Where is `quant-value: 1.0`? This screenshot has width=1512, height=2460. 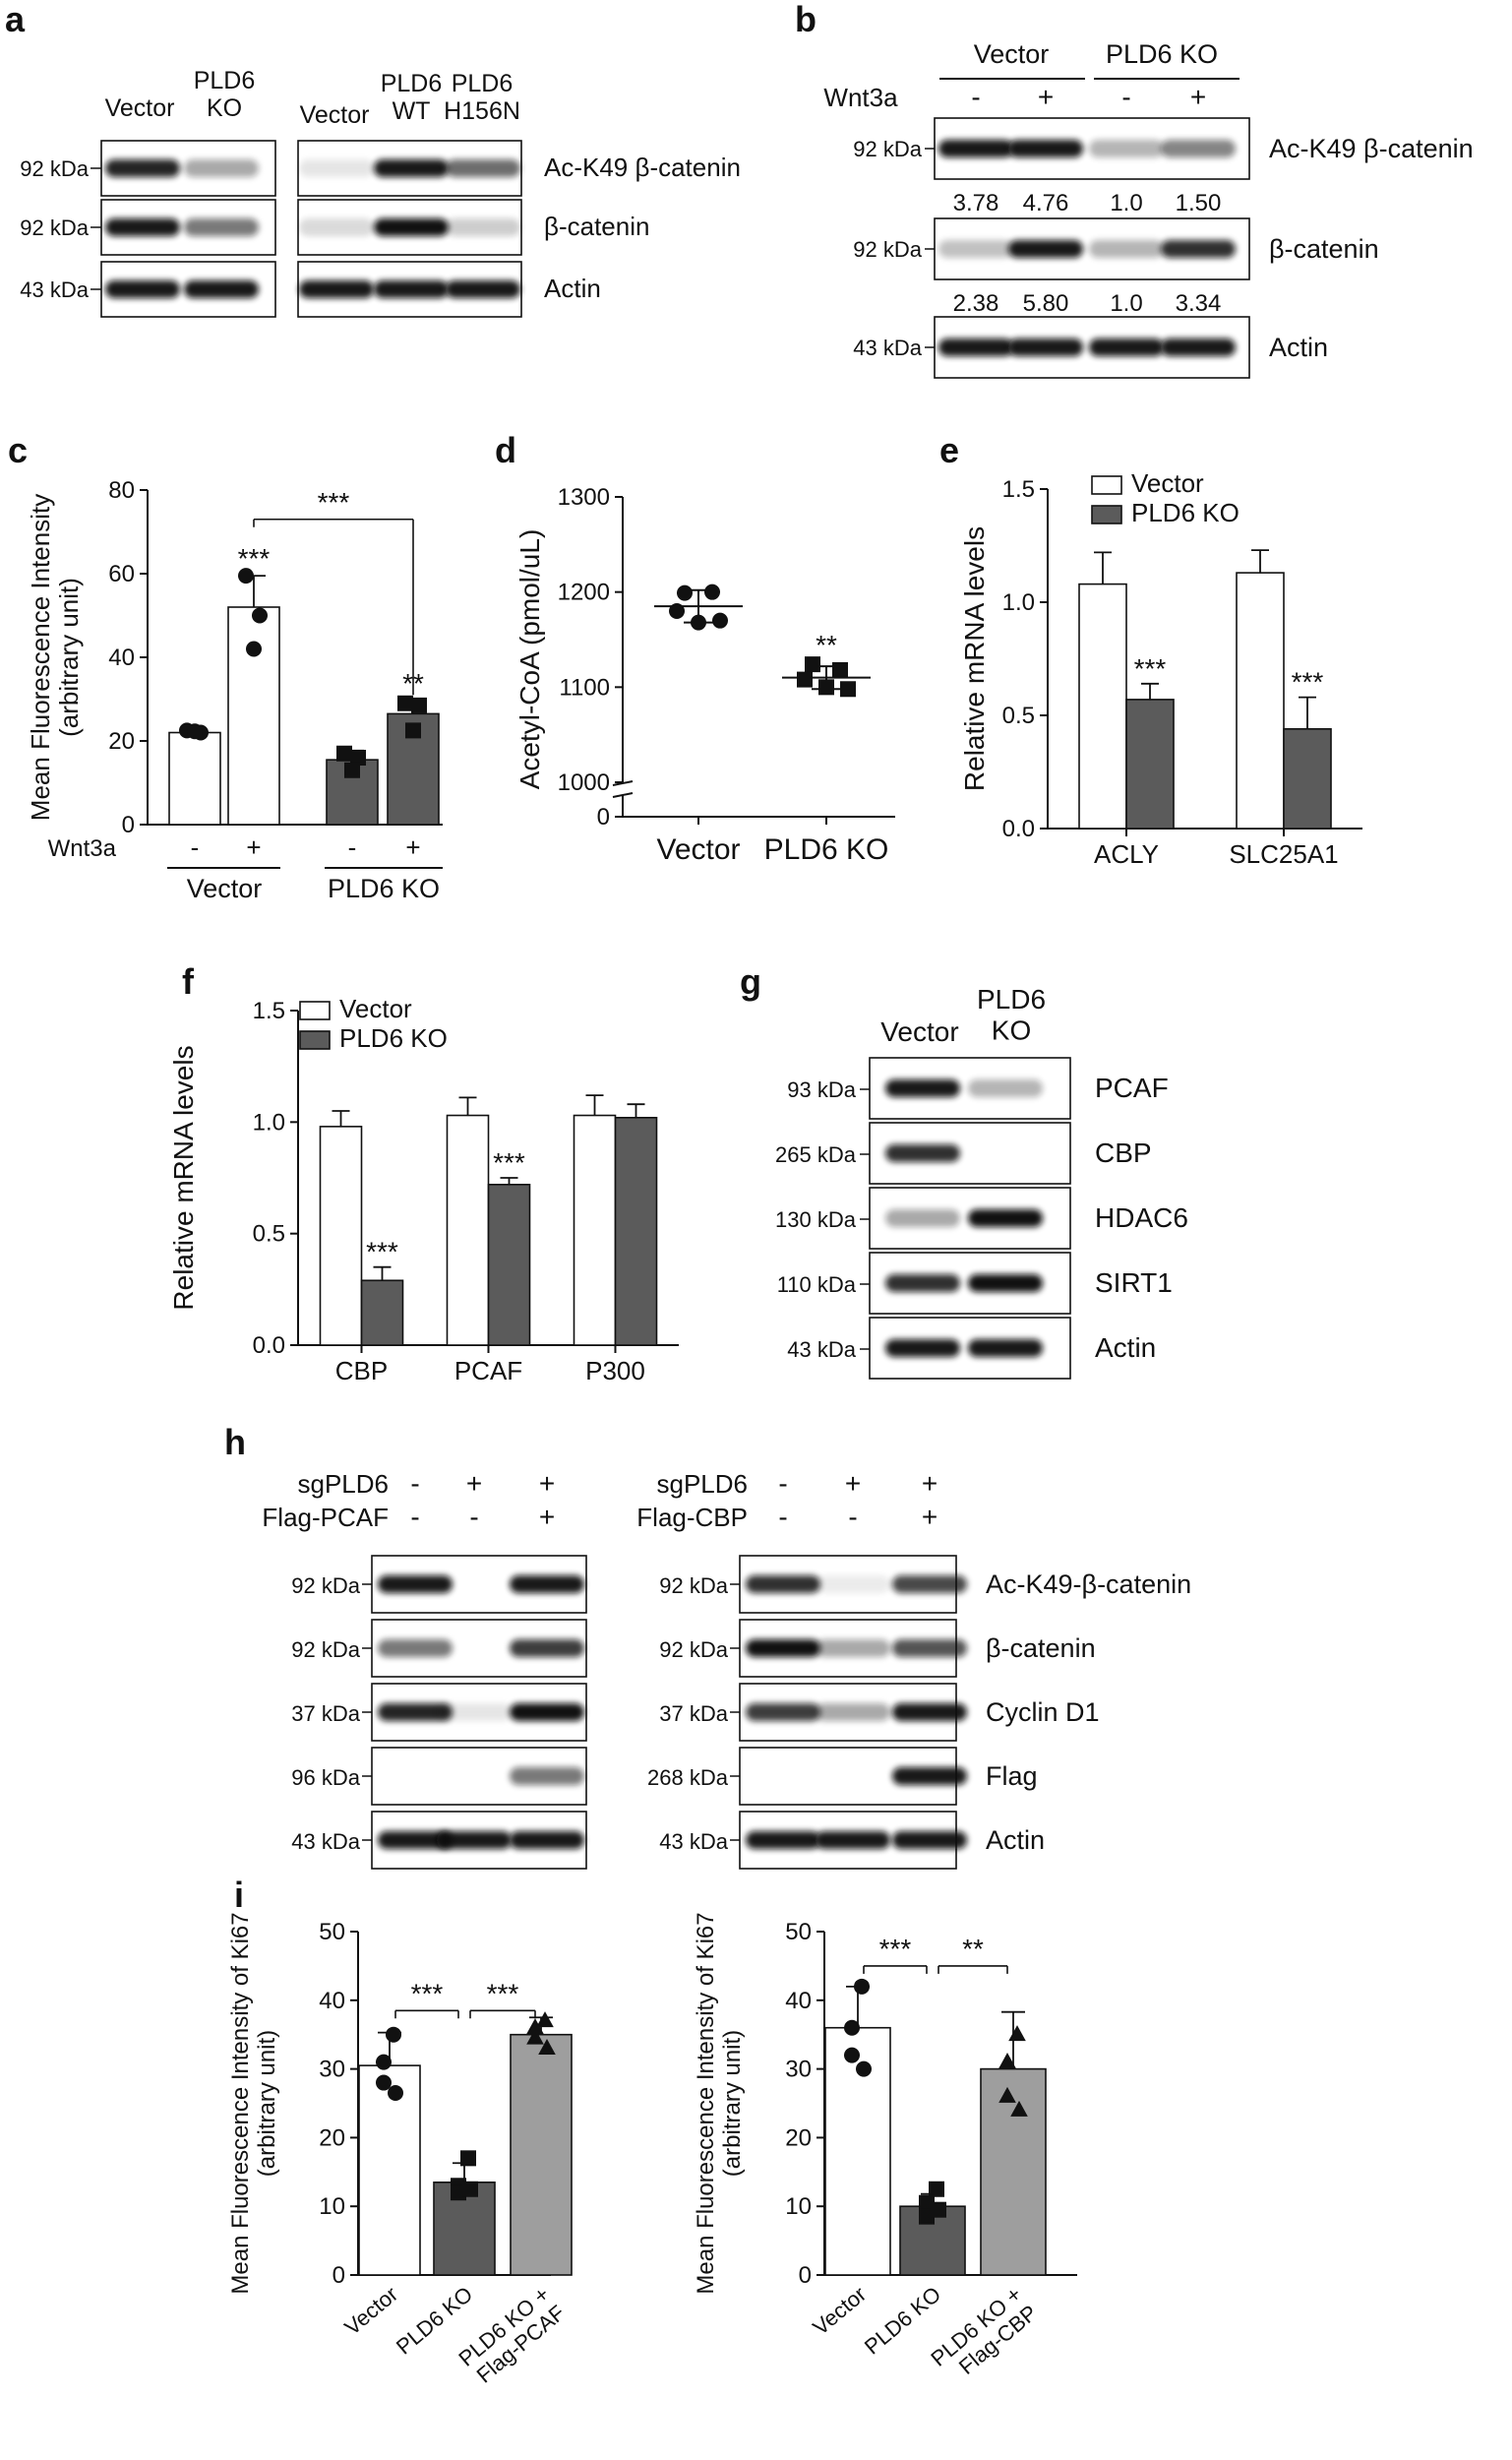 quant-value: 1.0 is located at coordinates (1126, 203).